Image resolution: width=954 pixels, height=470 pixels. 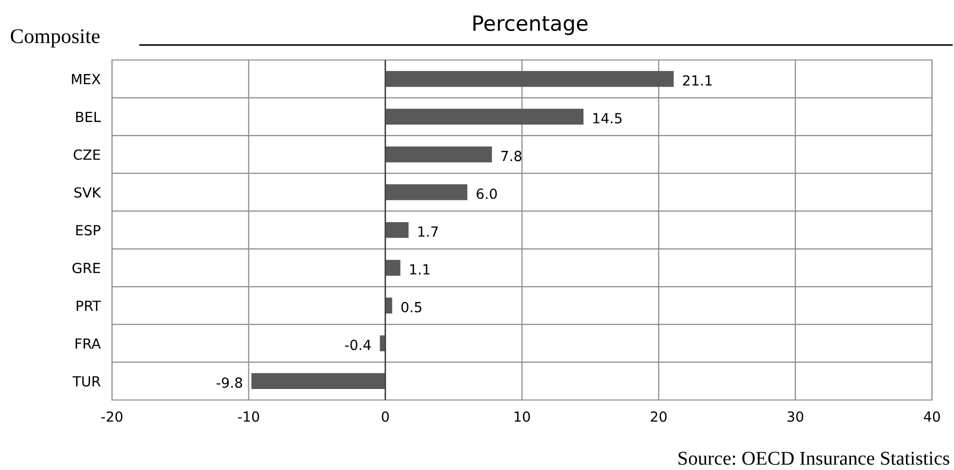 What do you see at coordinates (86, 79) in the screenshot?
I see `y-tick-label: MEX` at bounding box center [86, 79].